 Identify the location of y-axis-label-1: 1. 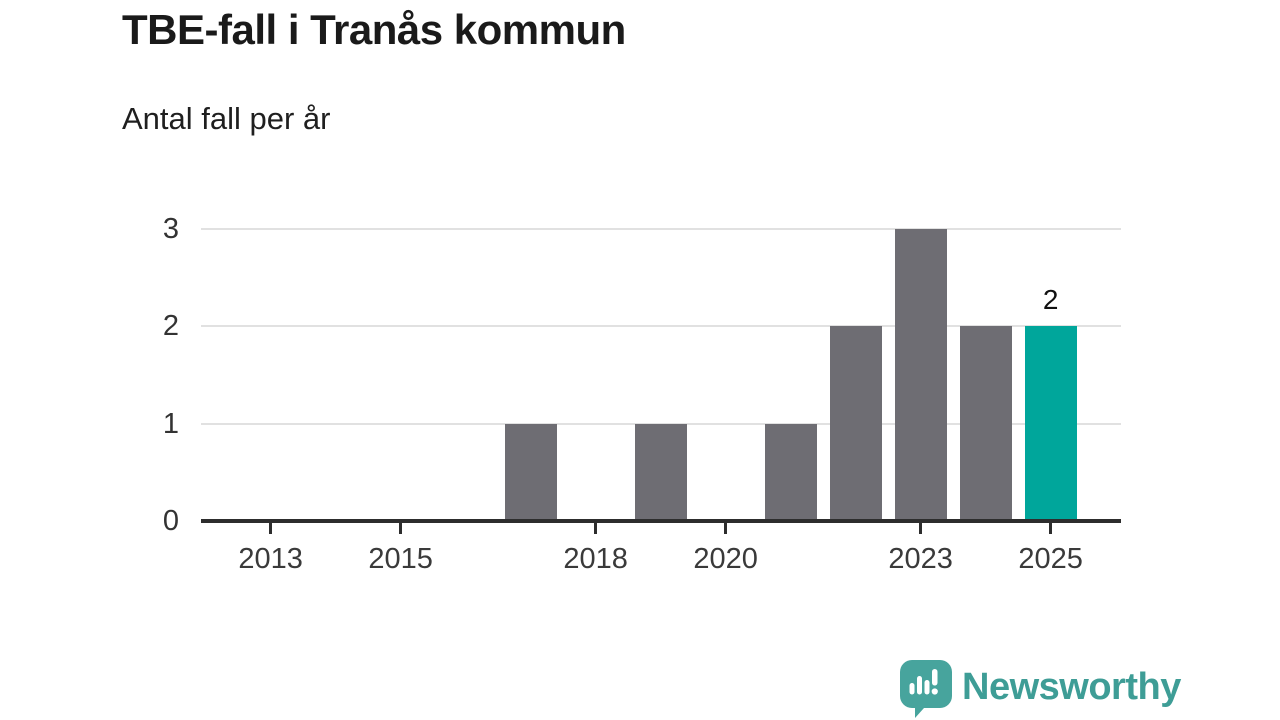
(170, 423).